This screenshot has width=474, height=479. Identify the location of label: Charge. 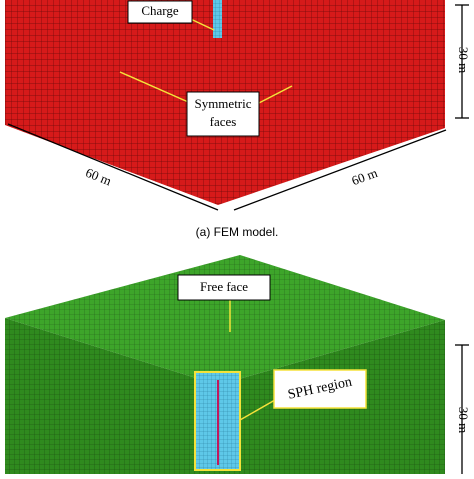
(160, 10).